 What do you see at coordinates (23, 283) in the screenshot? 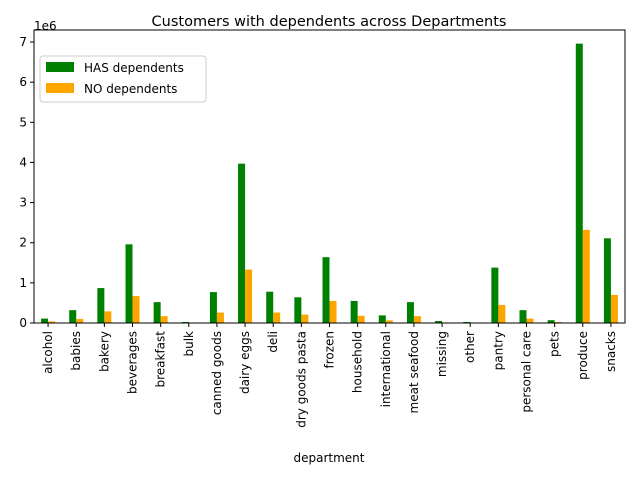
I see `y-tick-label: 1` at bounding box center [23, 283].